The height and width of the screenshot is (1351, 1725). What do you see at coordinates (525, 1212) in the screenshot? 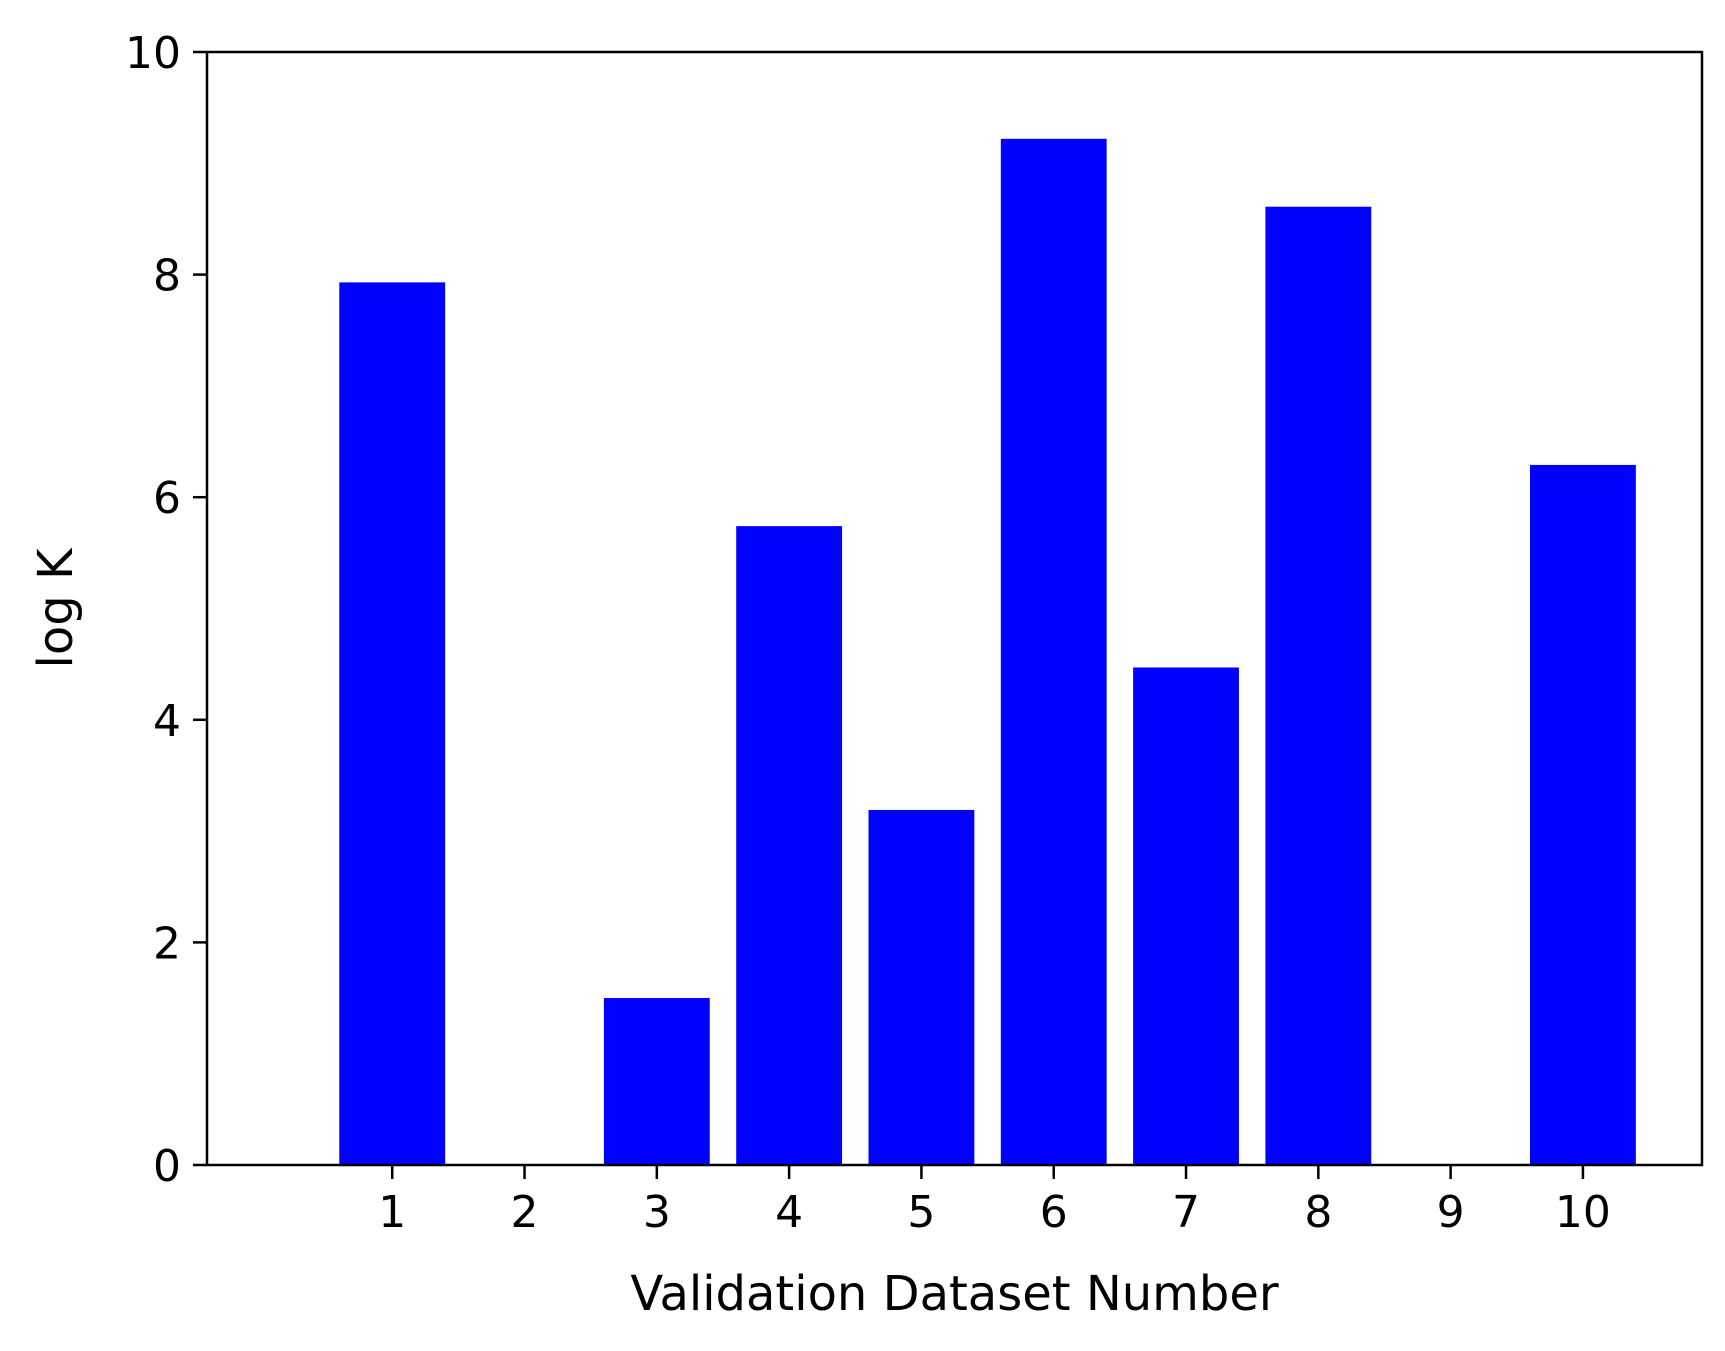
I see `x-tick-label: 2` at bounding box center [525, 1212].